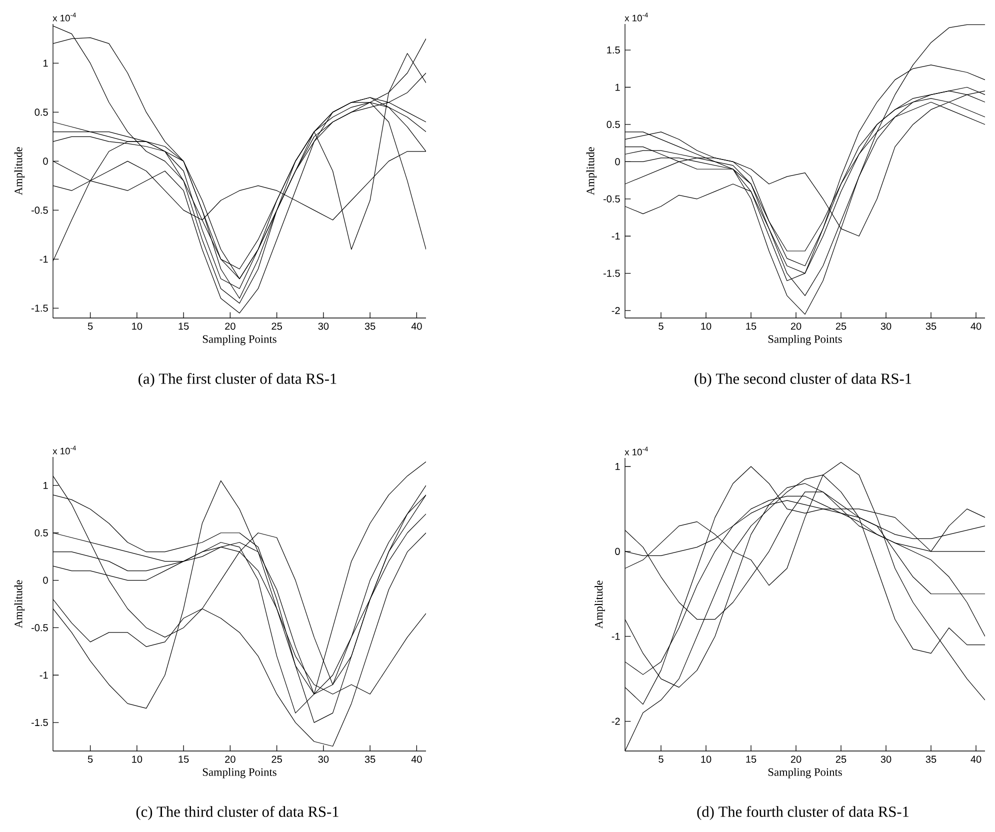 Image resolution: width=995 pixels, height=832 pixels. Describe the element at coordinates (803, 813) in the screenshot. I see `text: (d) The fourth cluster of data RS-1` at that location.